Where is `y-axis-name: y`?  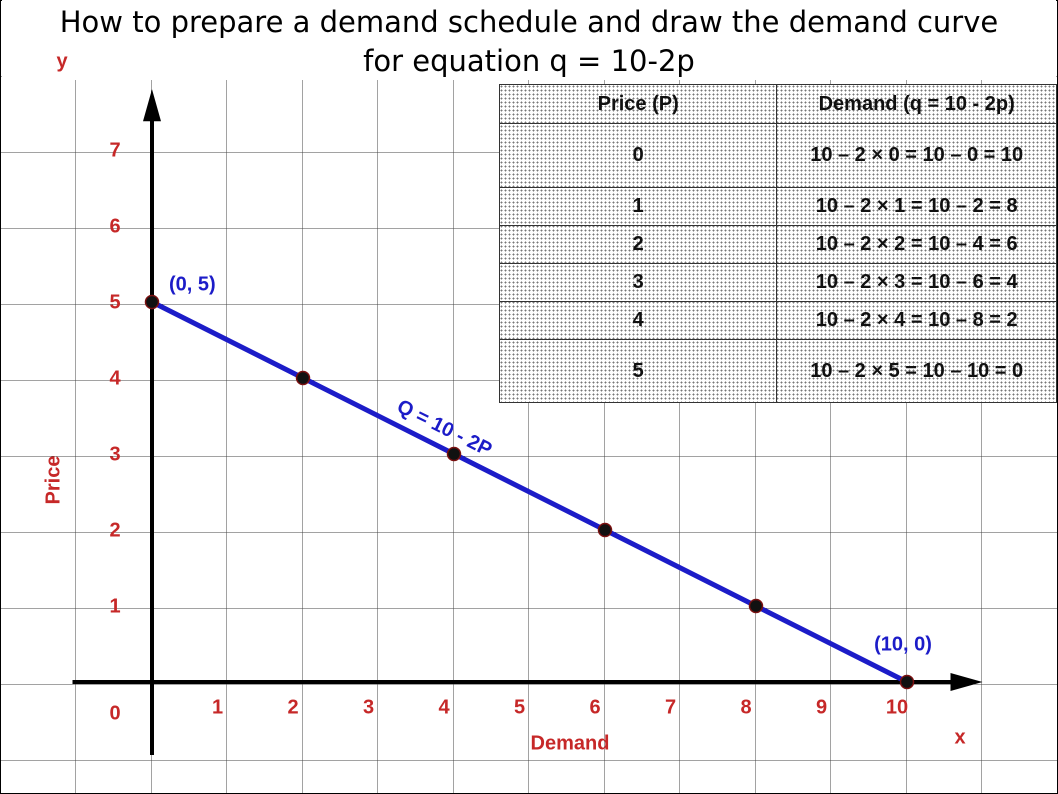 y-axis-name: y is located at coordinates (62, 61).